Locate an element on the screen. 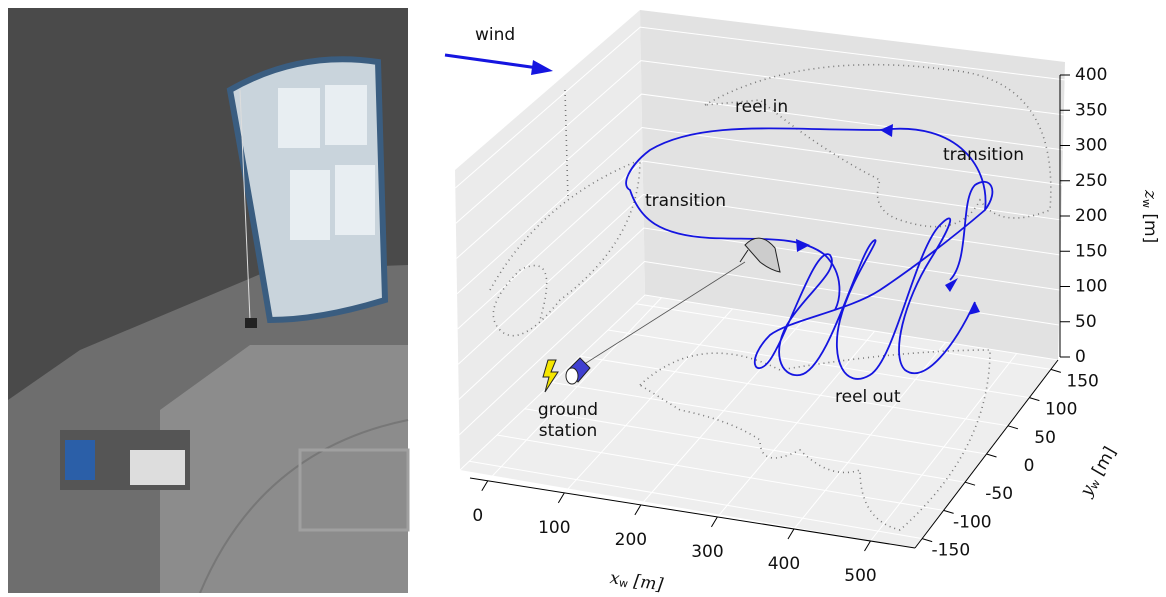  z-tick-label: 0 is located at coordinates (1080, 357).